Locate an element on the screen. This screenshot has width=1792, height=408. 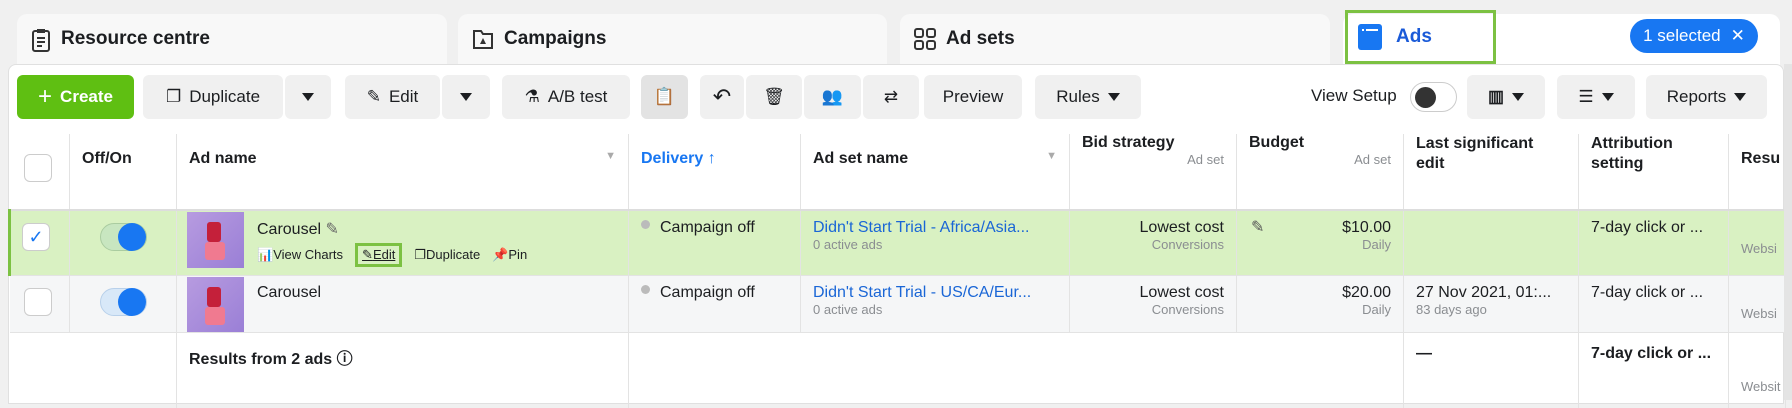
budget: $20.00 is located at coordinates (1366, 292).